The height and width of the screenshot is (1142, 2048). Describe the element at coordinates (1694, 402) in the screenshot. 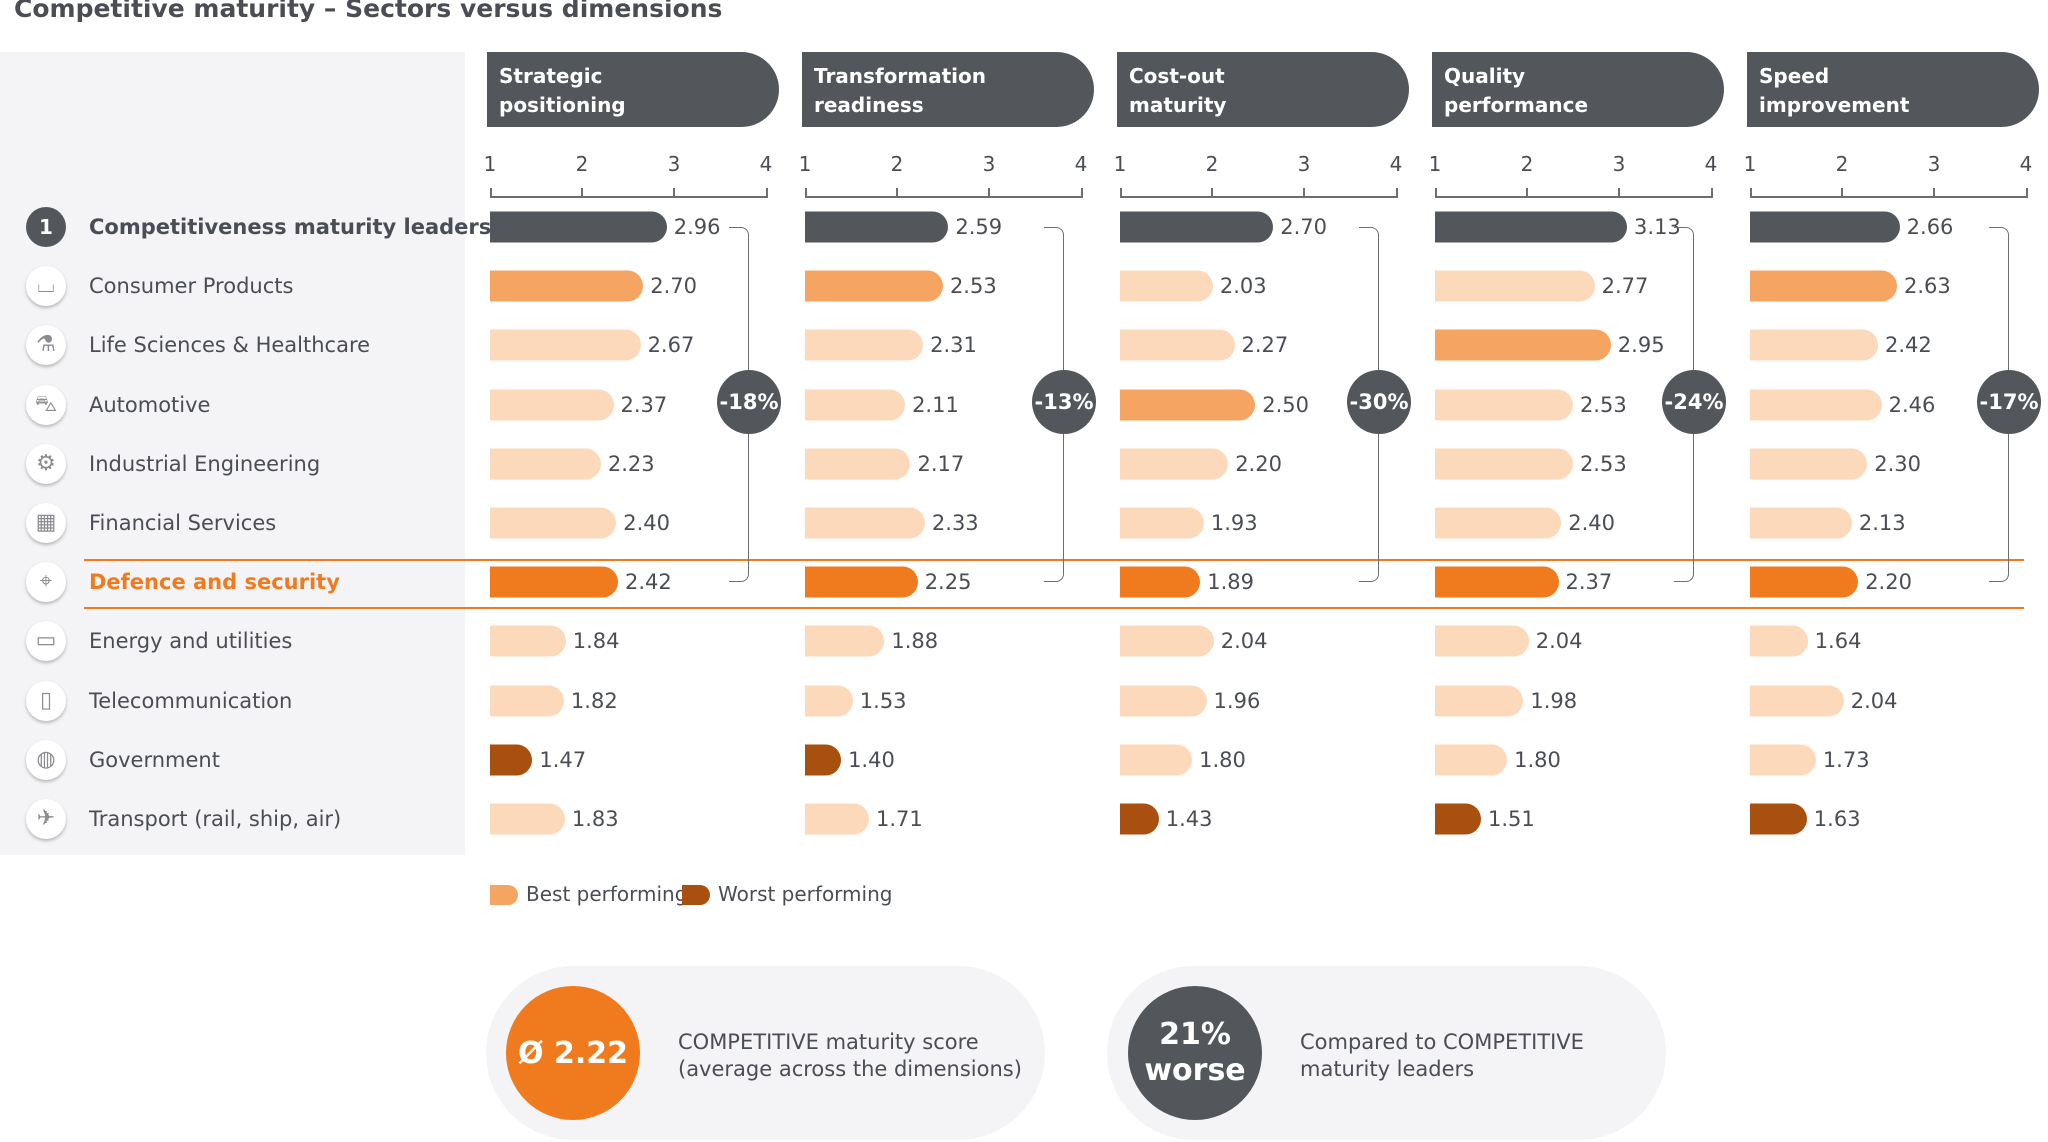

I see `gap-badge: -24%` at that location.